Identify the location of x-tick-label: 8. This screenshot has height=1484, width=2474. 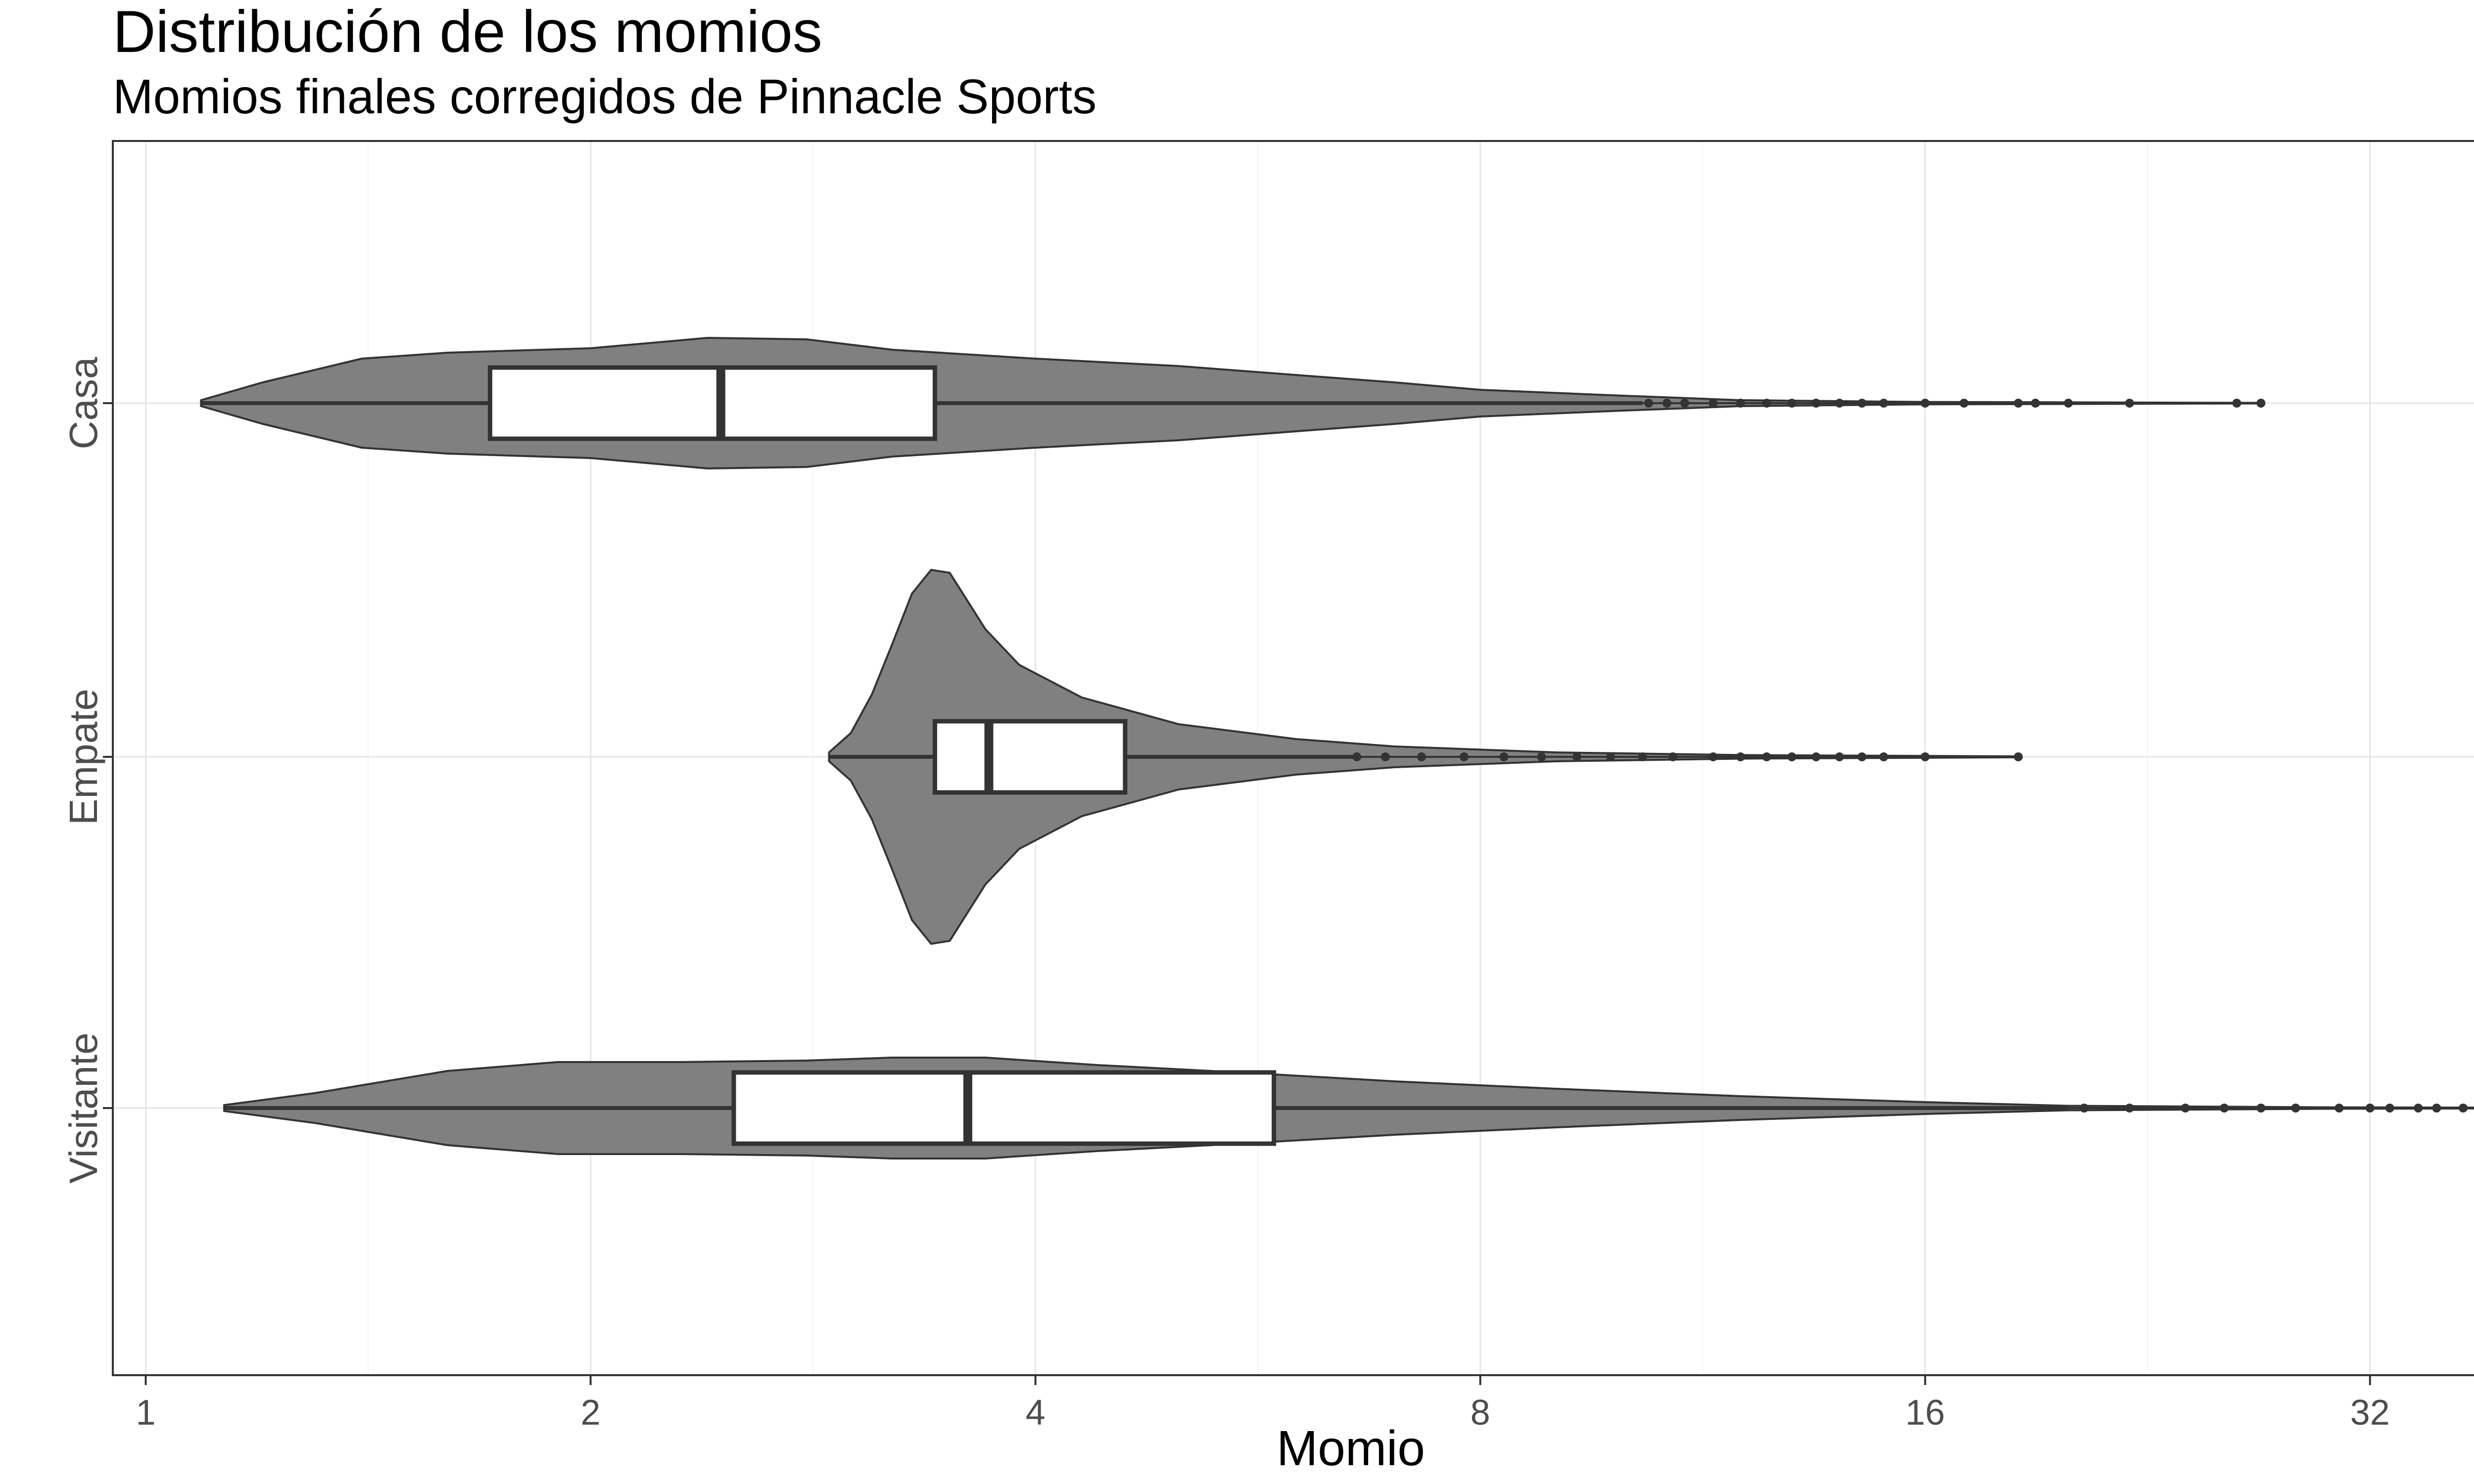
(1480, 1413).